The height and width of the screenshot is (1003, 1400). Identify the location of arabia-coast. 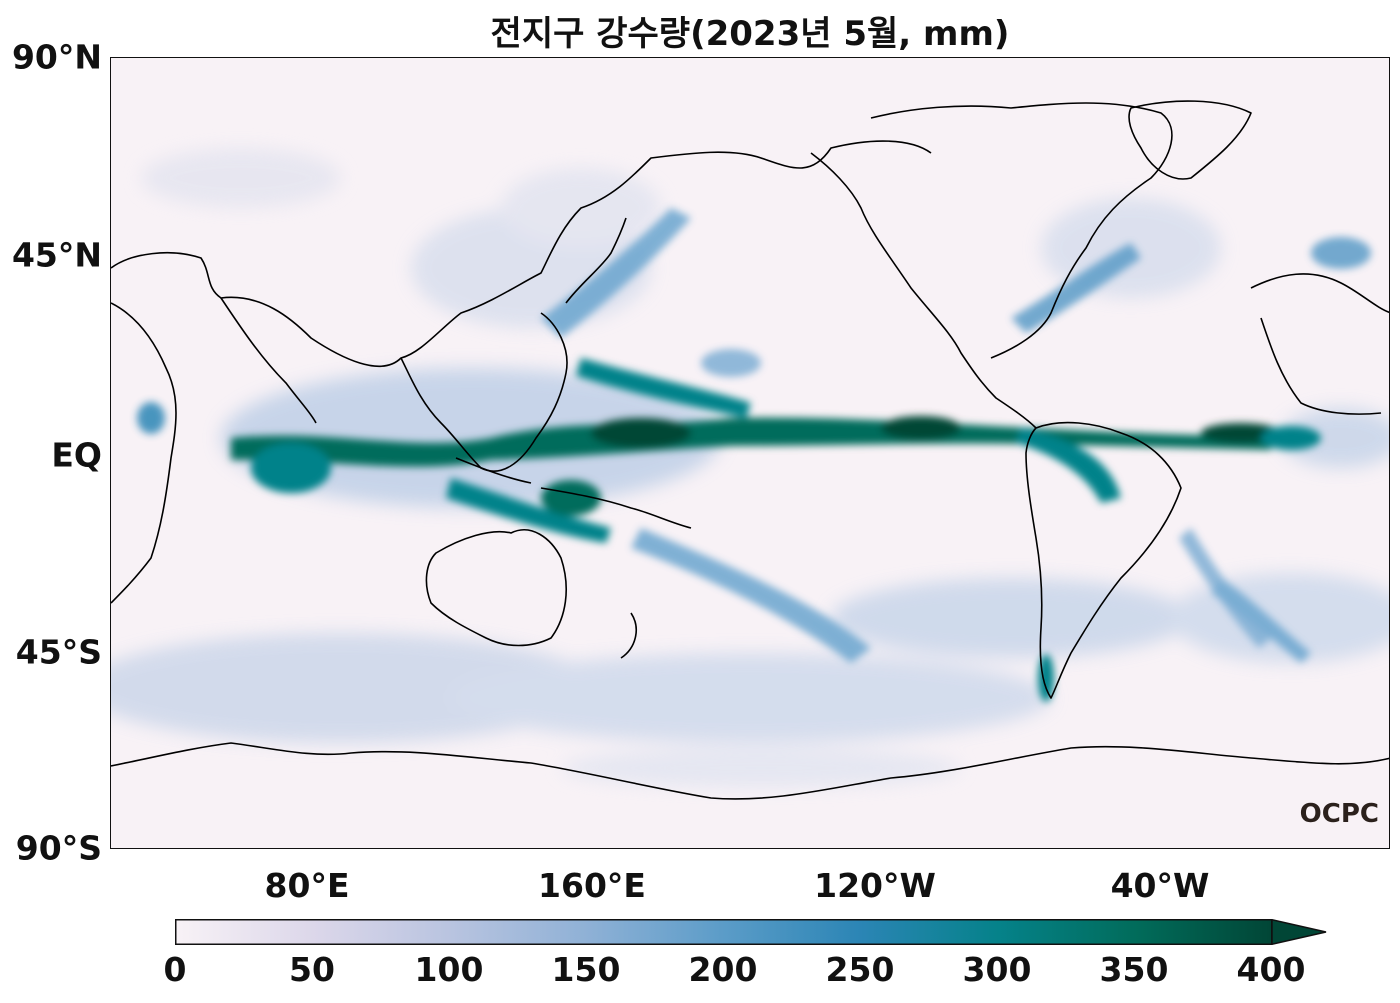
(268, 360).